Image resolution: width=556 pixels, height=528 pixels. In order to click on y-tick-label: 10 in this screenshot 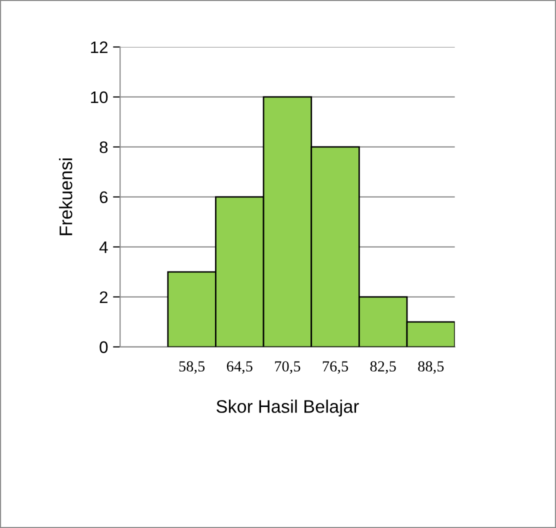, I will do `click(99, 97)`.